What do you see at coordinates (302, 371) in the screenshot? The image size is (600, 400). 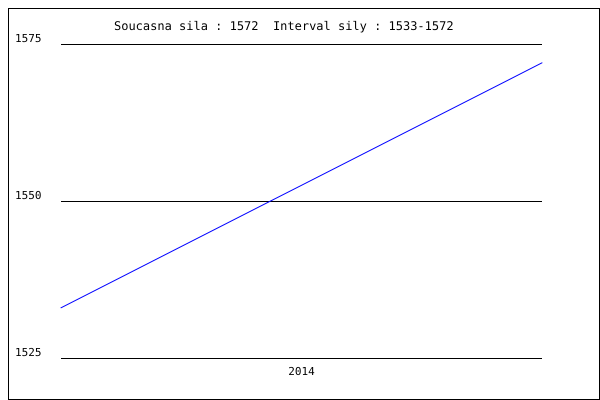 I see `x-tick-label: 2014` at bounding box center [302, 371].